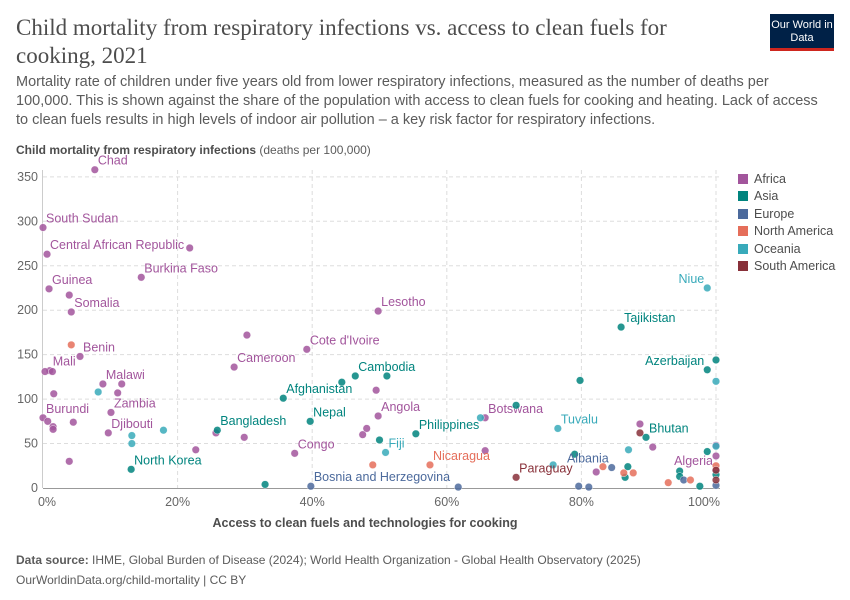 Image resolution: width=850 pixels, height=600 pixels. Describe the element at coordinates (449, 425) in the screenshot. I see `point-label: Philippines` at that location.